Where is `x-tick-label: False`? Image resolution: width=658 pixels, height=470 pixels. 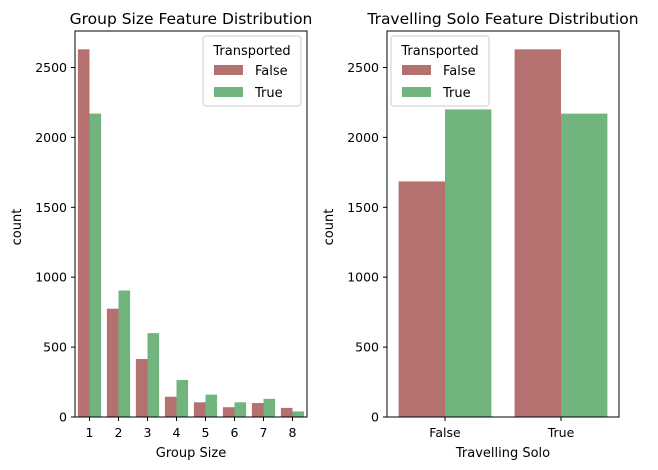 x-tick-label: False is located at coordinates (445, 432).